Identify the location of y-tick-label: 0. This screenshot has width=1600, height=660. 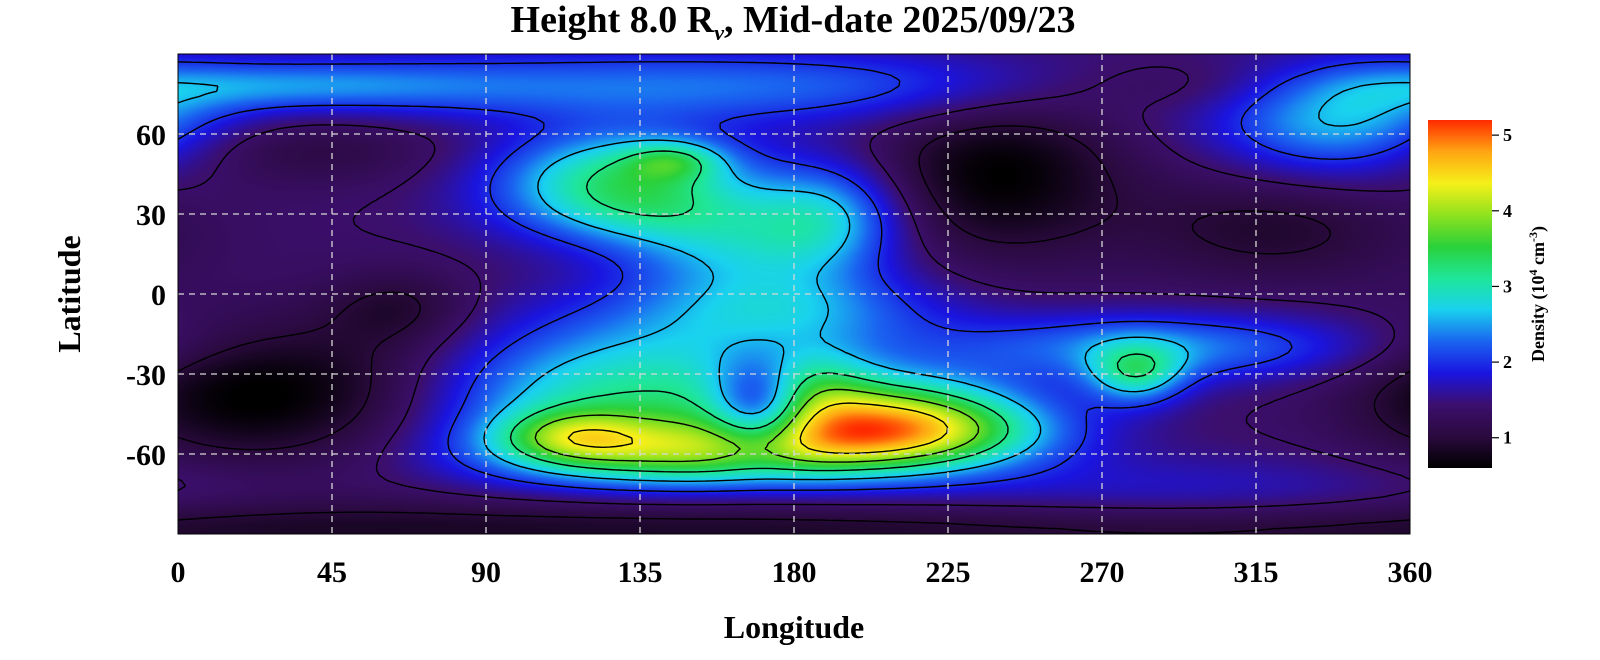
(158, 295).